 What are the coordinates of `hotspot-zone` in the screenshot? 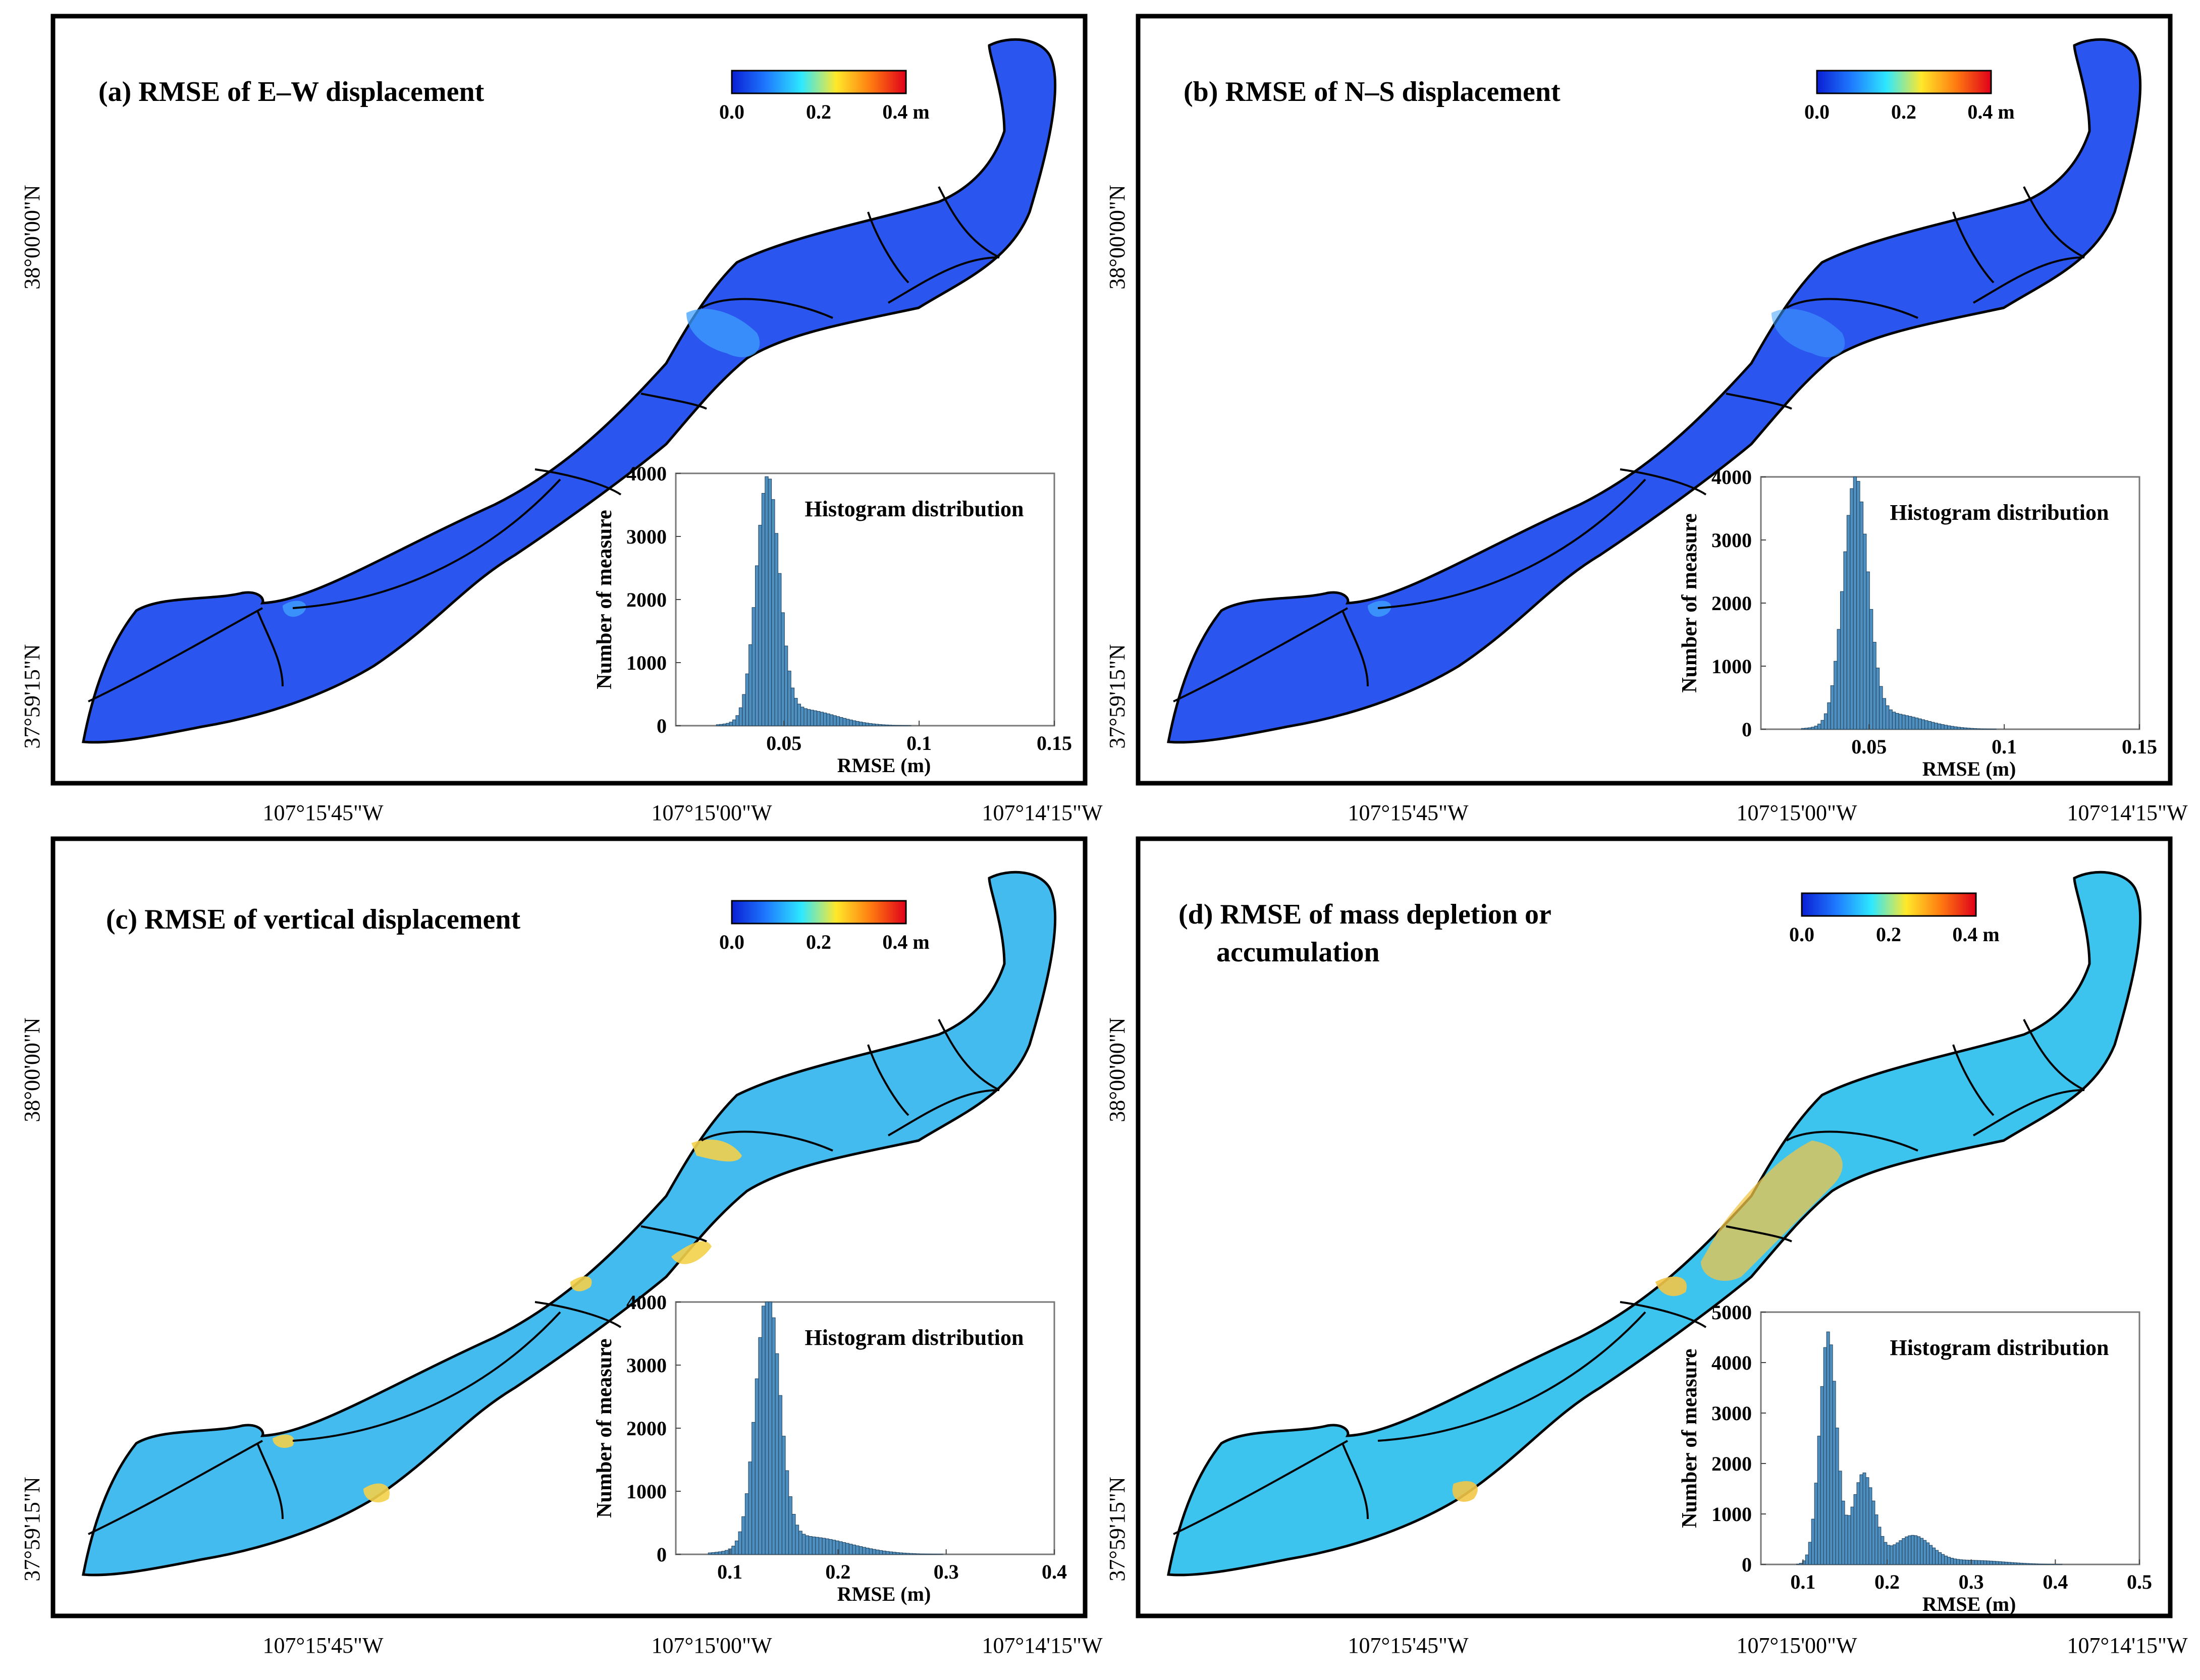 It's located at (1465, 1492).